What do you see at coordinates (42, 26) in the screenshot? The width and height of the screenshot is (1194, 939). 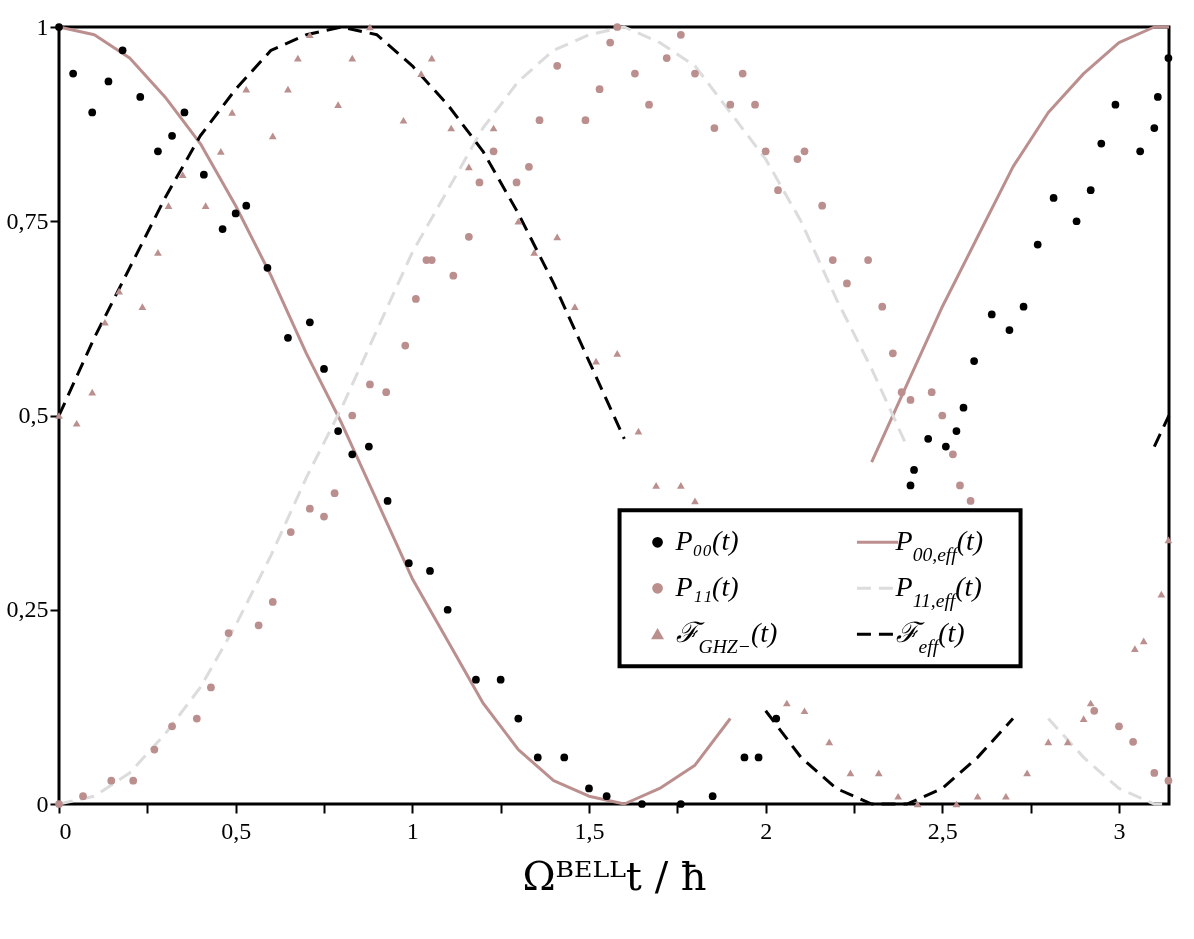 I see `y-tick-label: 1` at bounding box center [42, 26].